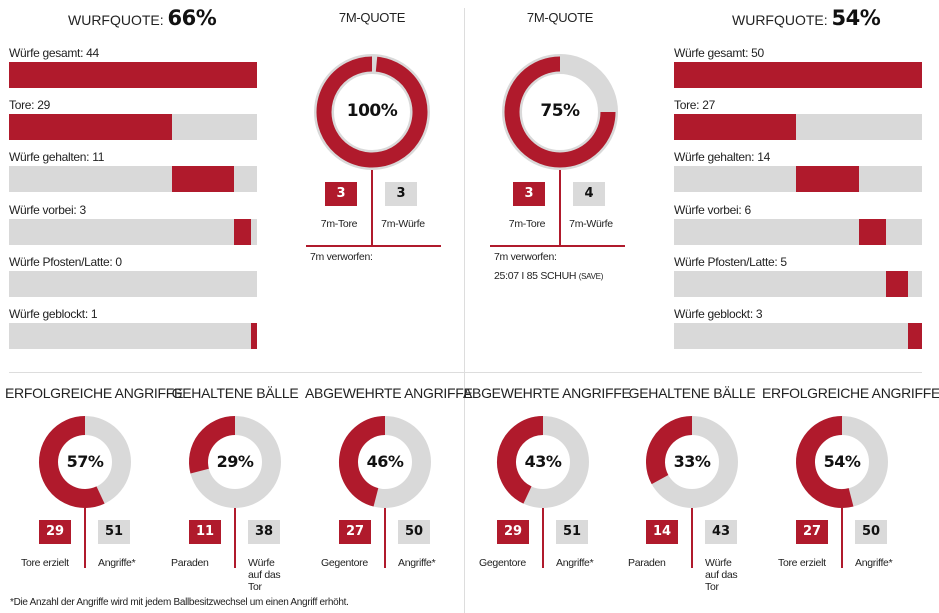 The width and height of the screenshot is (939, 613). Describe the element at coordinates (718, 314) in the screenshot. I see `bar-label: Würfe geblockt: 3` at that location.